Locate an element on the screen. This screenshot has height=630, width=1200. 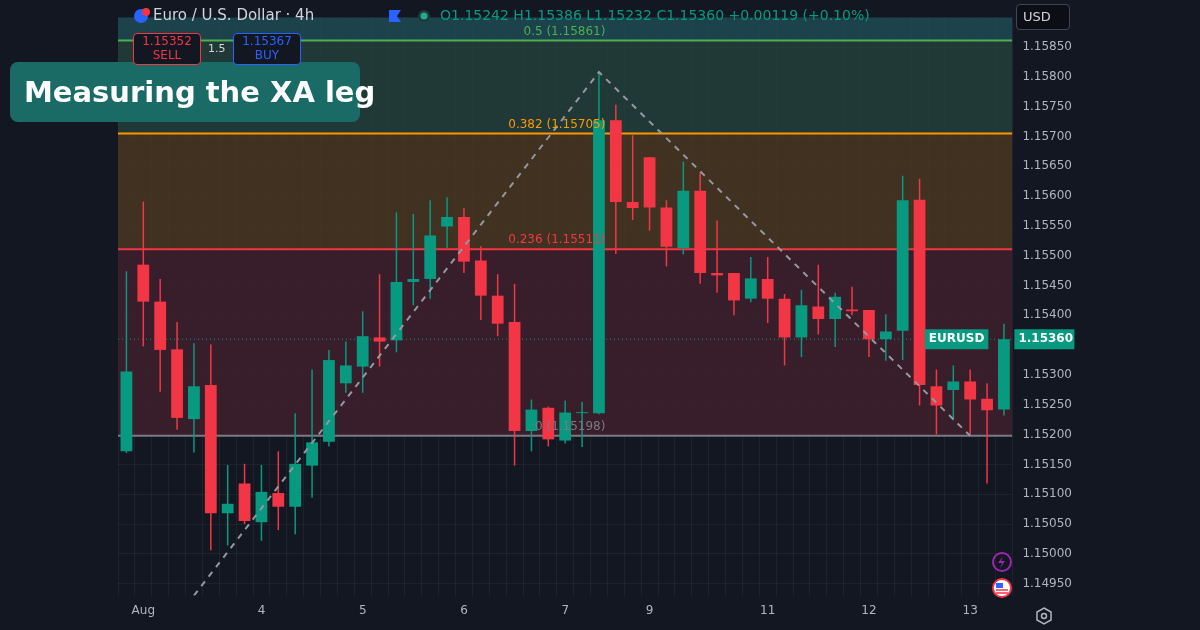
y-tick-label: 1.15800 is located at coordinates (1047, 75).